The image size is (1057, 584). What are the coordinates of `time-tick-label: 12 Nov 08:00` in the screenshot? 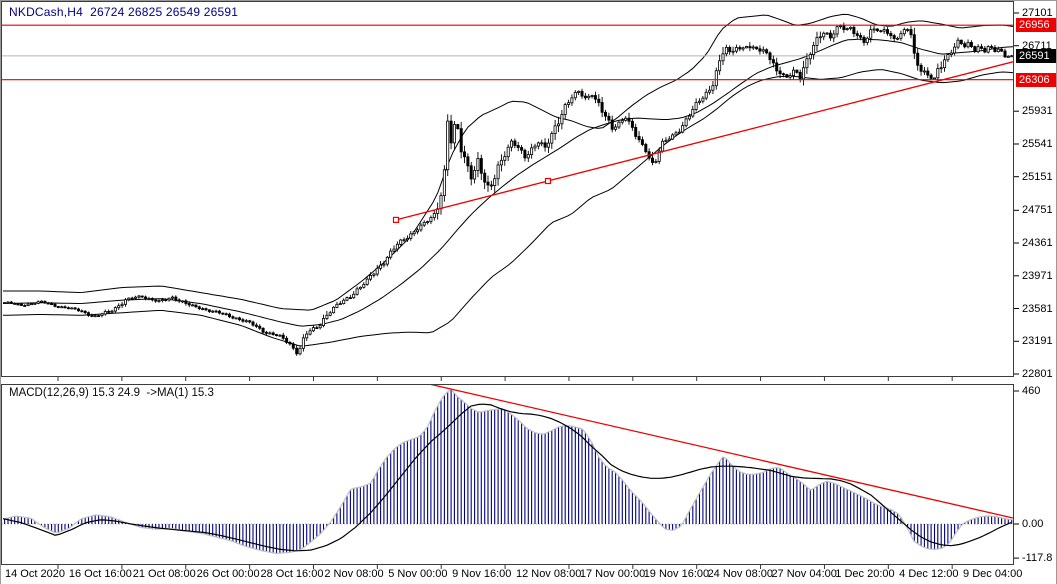 It's located at (548, 574).